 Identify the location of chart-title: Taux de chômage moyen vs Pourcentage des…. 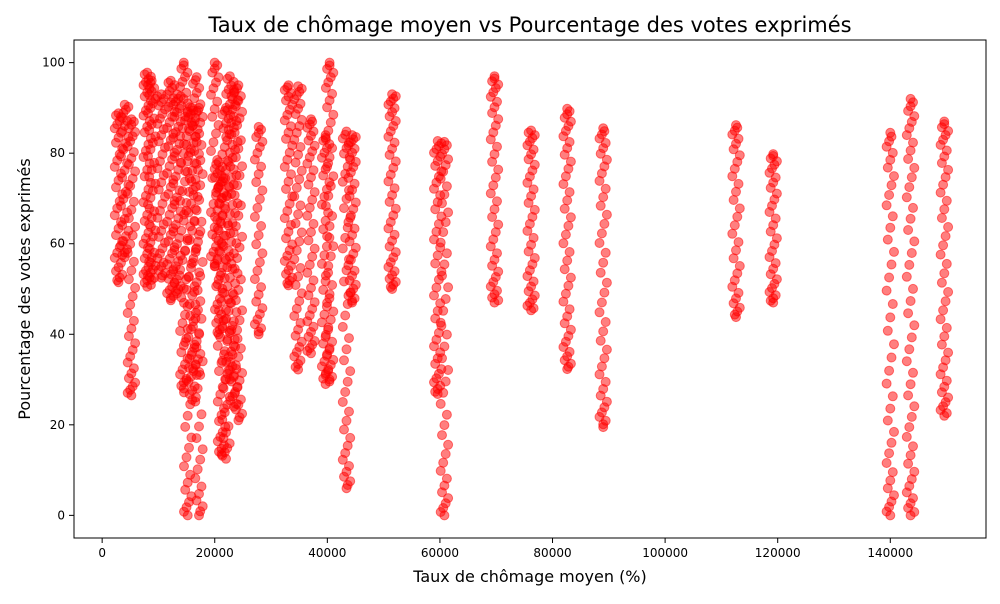
(529, 25).